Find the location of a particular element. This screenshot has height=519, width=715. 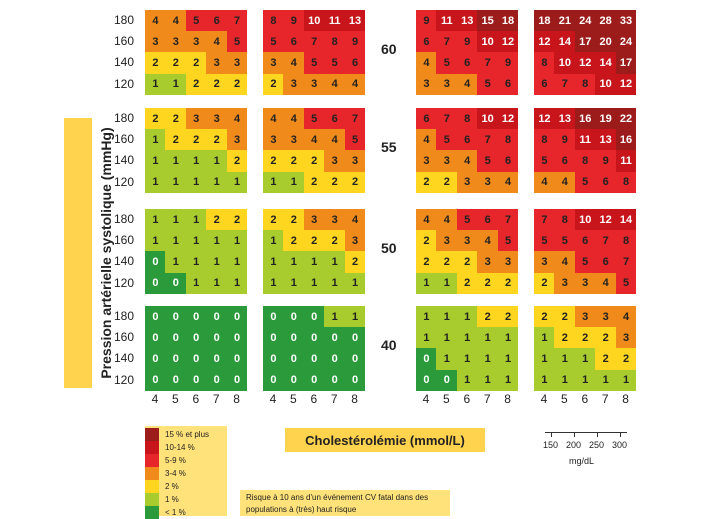

y-tick-label: 140 is located at coordinates (123, 62).